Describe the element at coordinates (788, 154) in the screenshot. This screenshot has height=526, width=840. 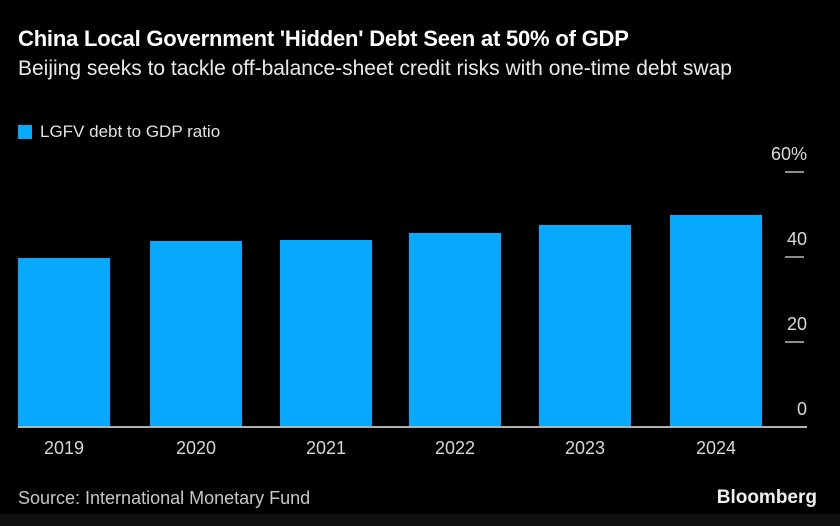
I see `y-axis-tick-label-60: 60%` at that location.